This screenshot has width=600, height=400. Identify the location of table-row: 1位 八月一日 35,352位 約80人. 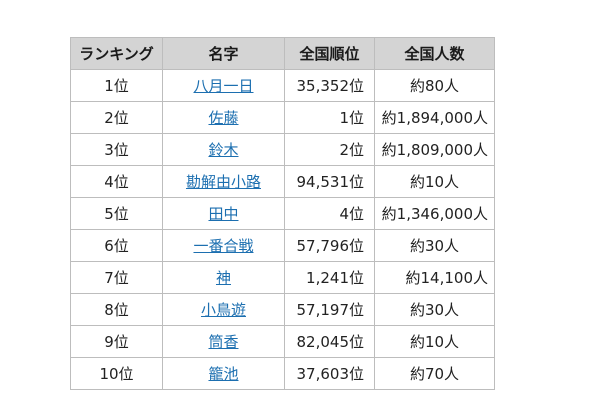
(282, 85).